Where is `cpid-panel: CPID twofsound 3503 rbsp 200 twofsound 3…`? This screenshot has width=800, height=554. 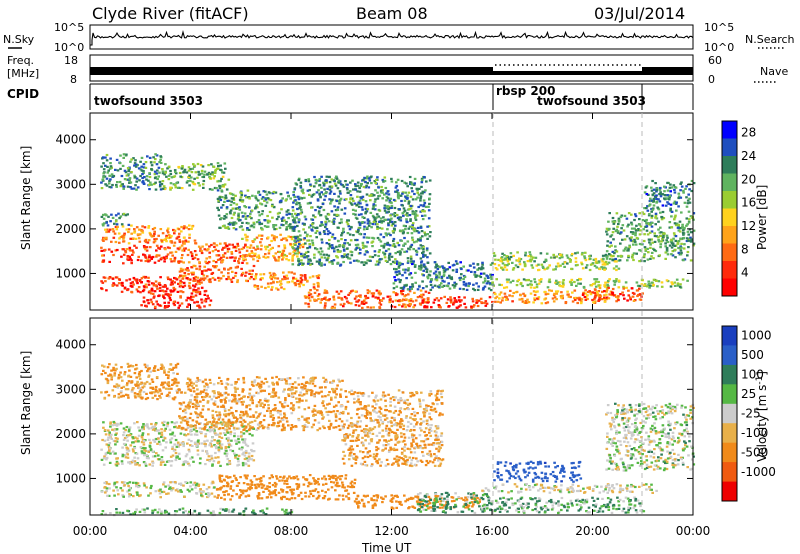
cpid-panel: CPID twofsound 3503 rbsp 200 twofsound 3… is located at coordinates (350, 96).